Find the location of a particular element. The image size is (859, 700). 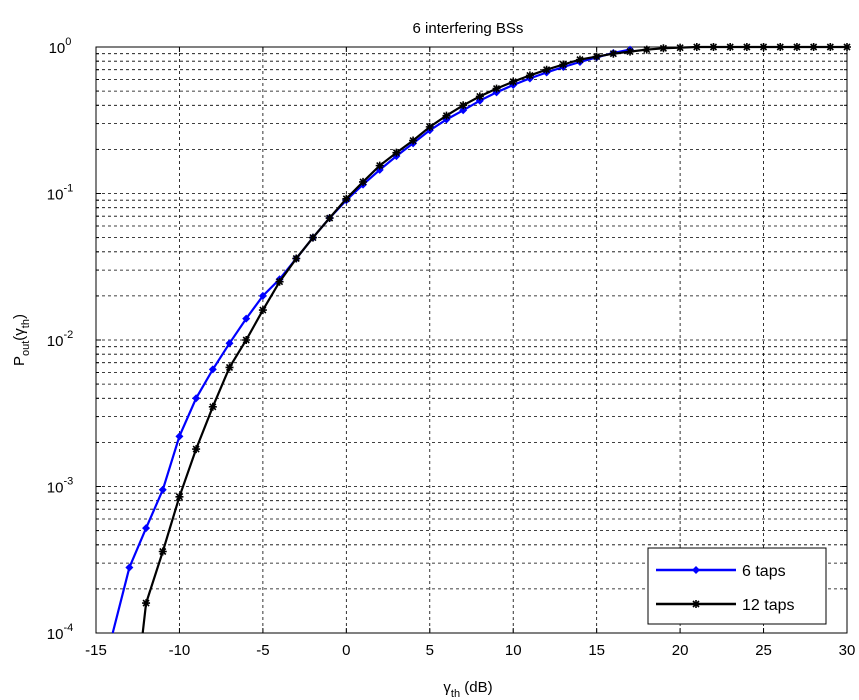

legend: 6 taps 12 taps is located at coordinates (737, 586).